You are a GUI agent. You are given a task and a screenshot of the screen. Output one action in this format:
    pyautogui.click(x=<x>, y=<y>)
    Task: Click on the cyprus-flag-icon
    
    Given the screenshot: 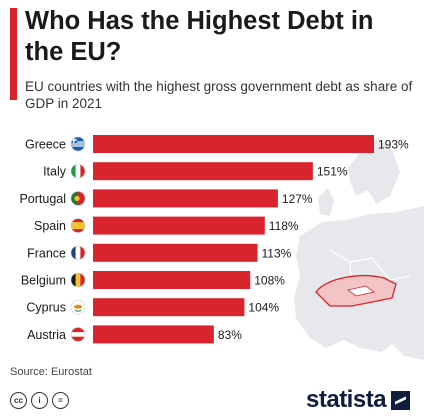 What is the action you would take?
    pyautogui.click(x=78, y=307)
    